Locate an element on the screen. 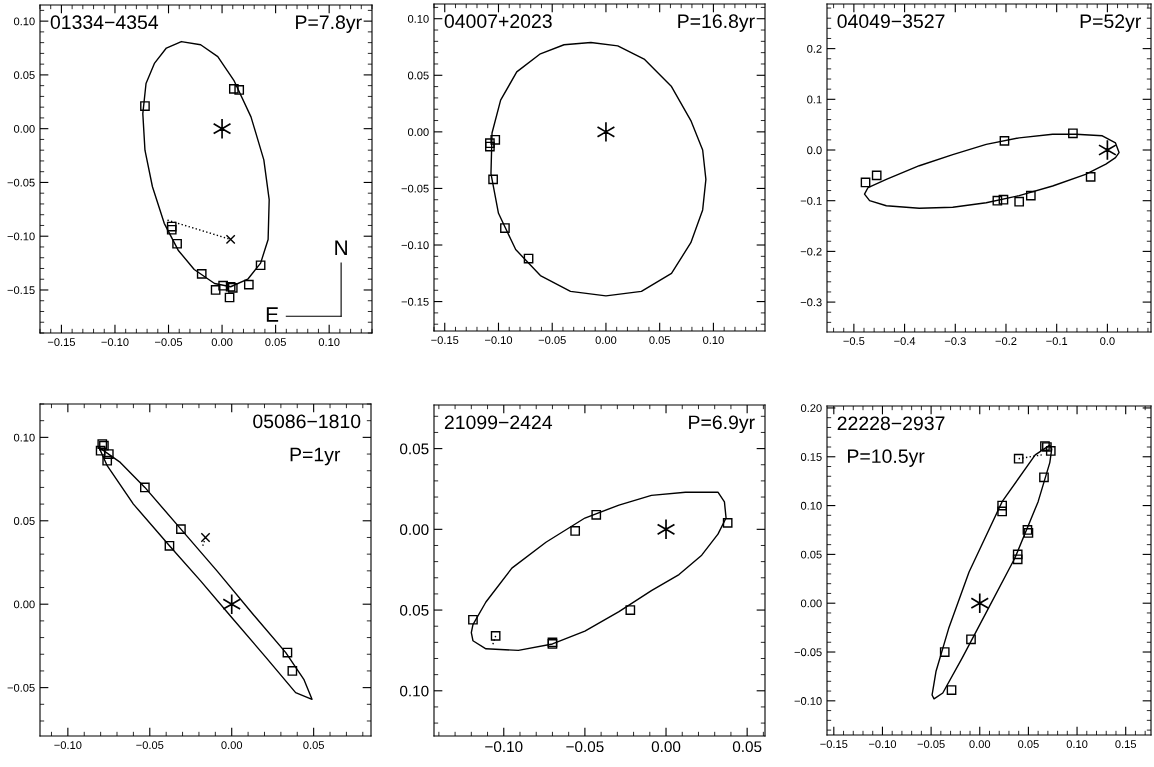  chart-title: 04049−3527 is located at coordinates (891, 21).